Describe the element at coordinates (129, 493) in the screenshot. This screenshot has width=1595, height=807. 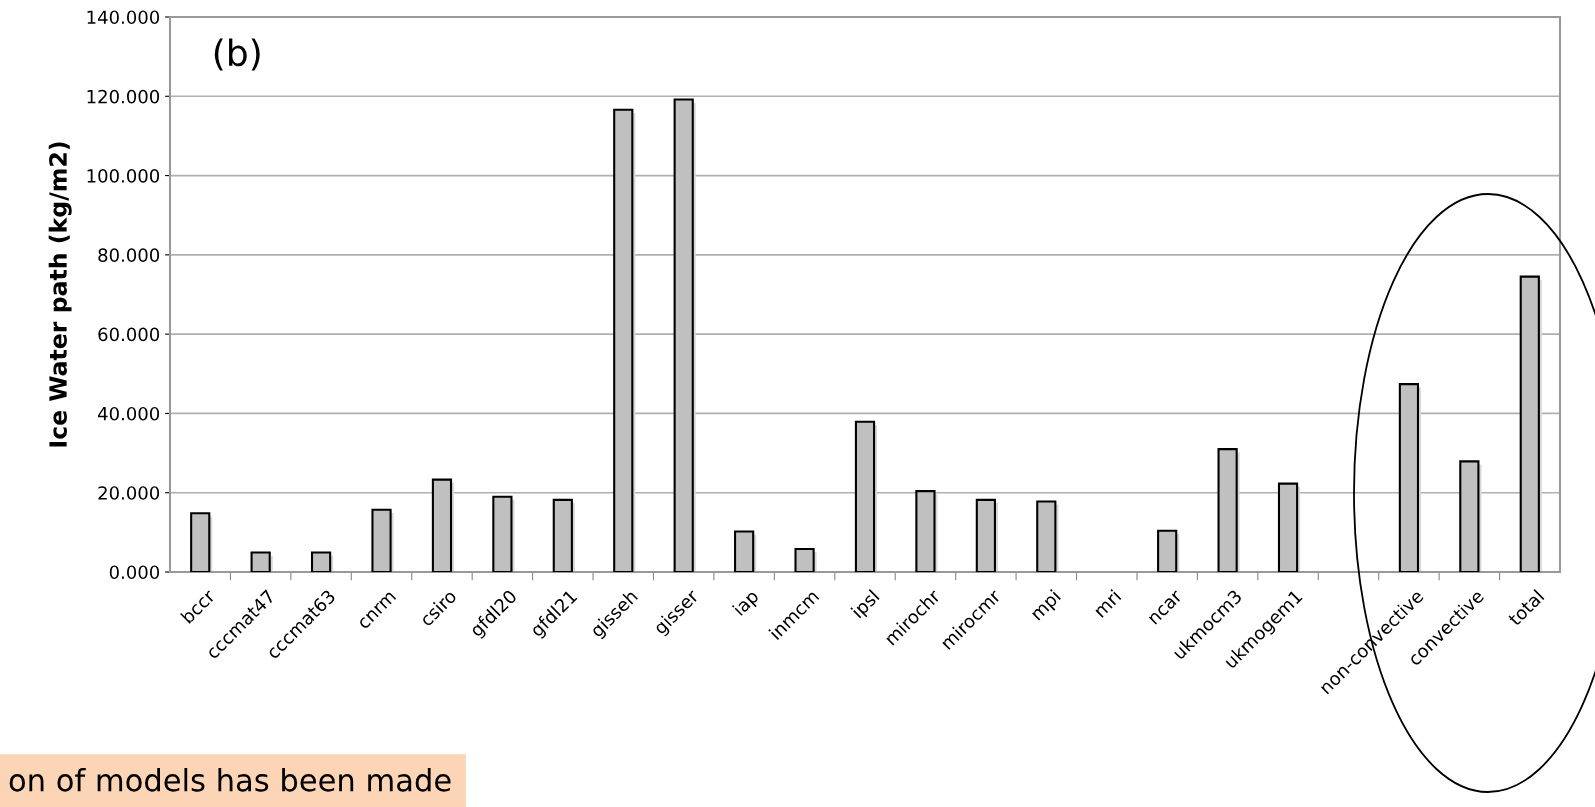
I see `y-tick-label: 20.000` at that location.